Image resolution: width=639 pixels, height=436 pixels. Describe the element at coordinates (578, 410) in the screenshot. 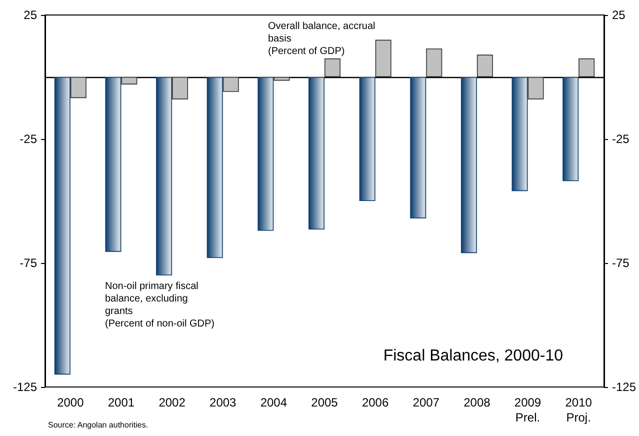

I see `x-tick-label: 2010 Proj.` at that location.